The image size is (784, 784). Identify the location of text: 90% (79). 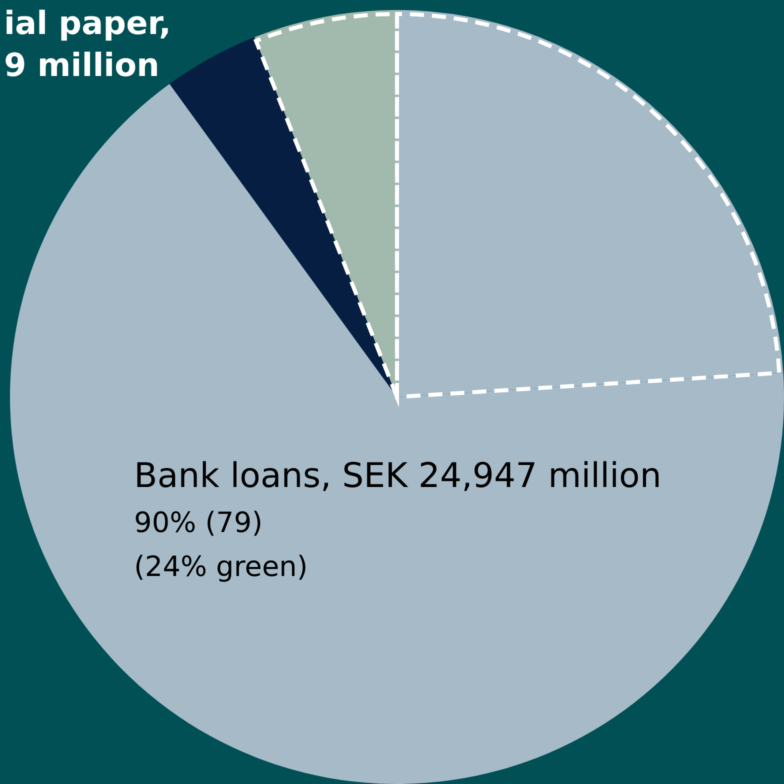
(198, 522).